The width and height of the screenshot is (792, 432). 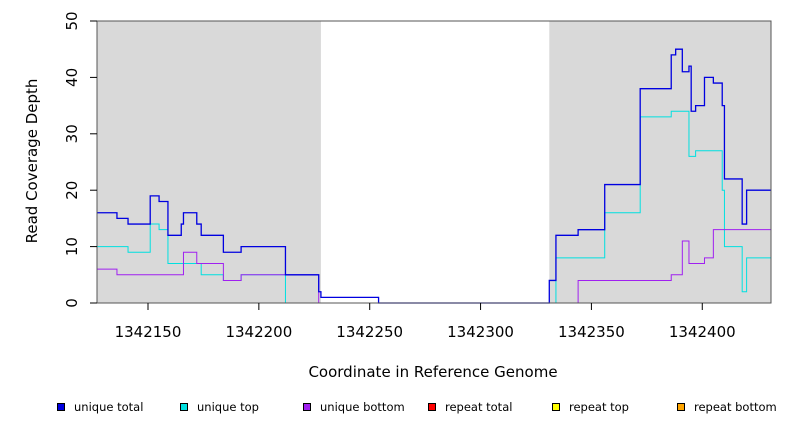 What do you see at coordinates (72, 246) in the screenshot?
I see `y-tick-label: 10` at bounding box center [72, 246].